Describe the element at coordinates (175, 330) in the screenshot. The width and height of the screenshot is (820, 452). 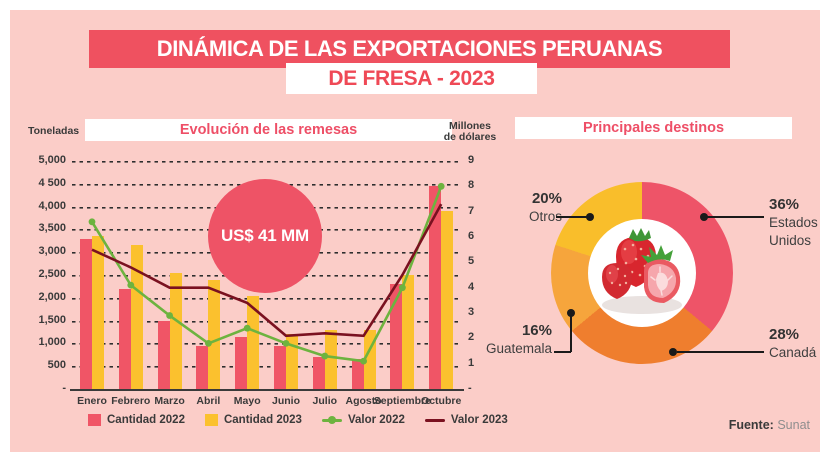
I see `bar-cantidad-2023-marzo` at that location.